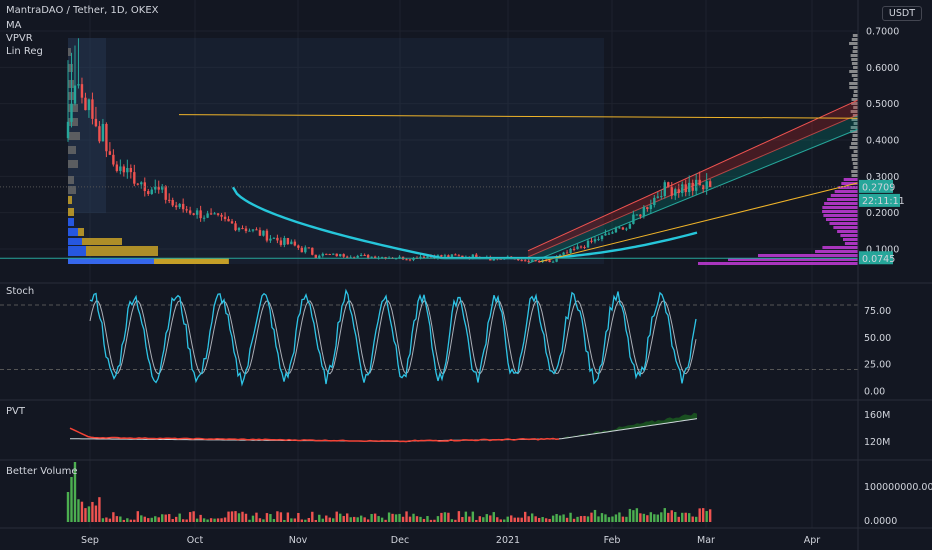 The height and width of the screenshot is (550, 932). Describe the element at coordinates (882, 250) in the screenshot. I see `price-tick-label: 0.1000` at that location.